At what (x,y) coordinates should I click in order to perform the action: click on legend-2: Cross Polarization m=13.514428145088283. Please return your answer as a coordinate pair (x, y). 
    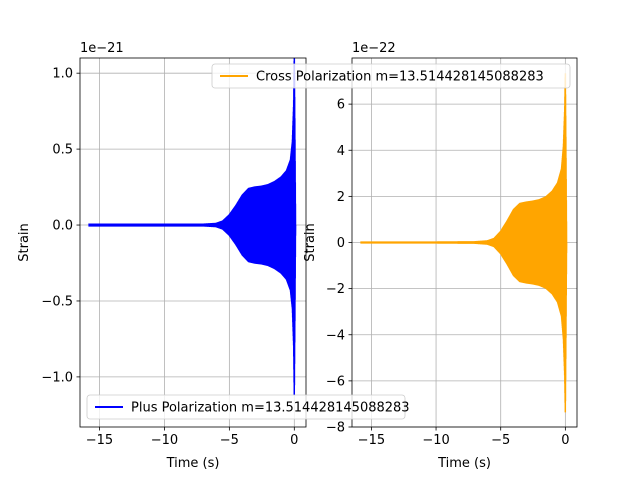
    Looking at the image, I should click on (391, 76).